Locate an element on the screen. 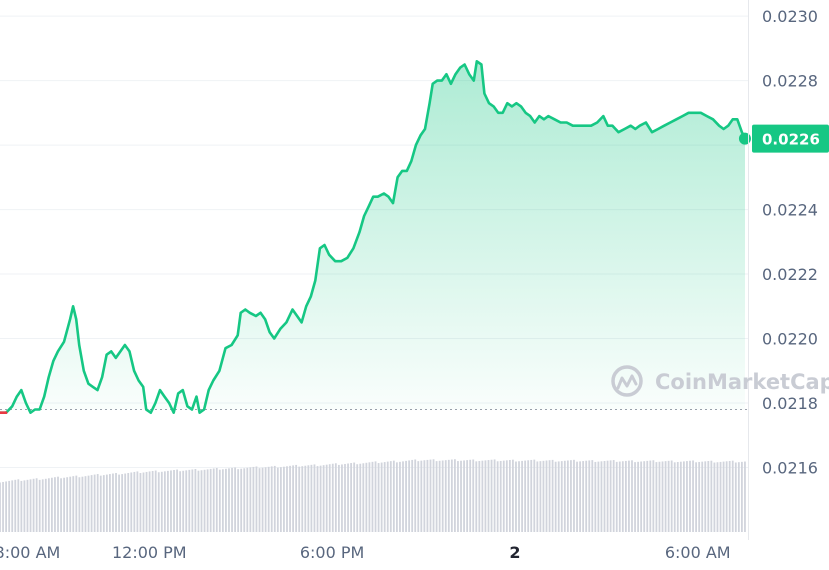  volume-bars is located at coordinates (373, 495).